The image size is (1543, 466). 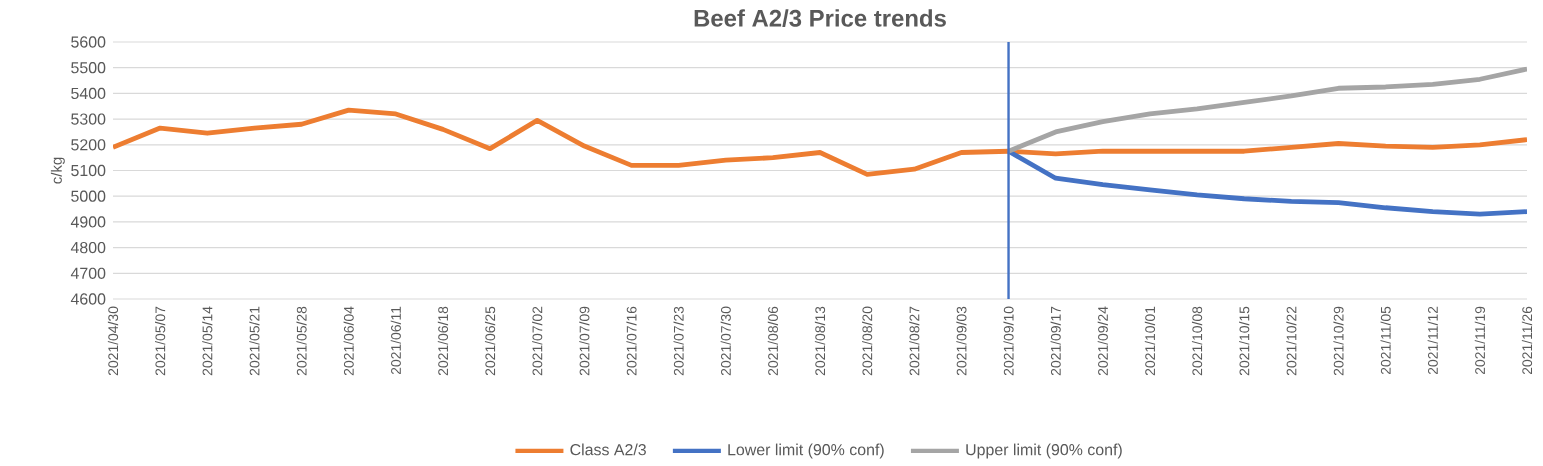 What do you see at coordinates (301, 341) in the screenshot?
I see `x-tick-label: 2021/05/28` at bounding box center [301, 341].